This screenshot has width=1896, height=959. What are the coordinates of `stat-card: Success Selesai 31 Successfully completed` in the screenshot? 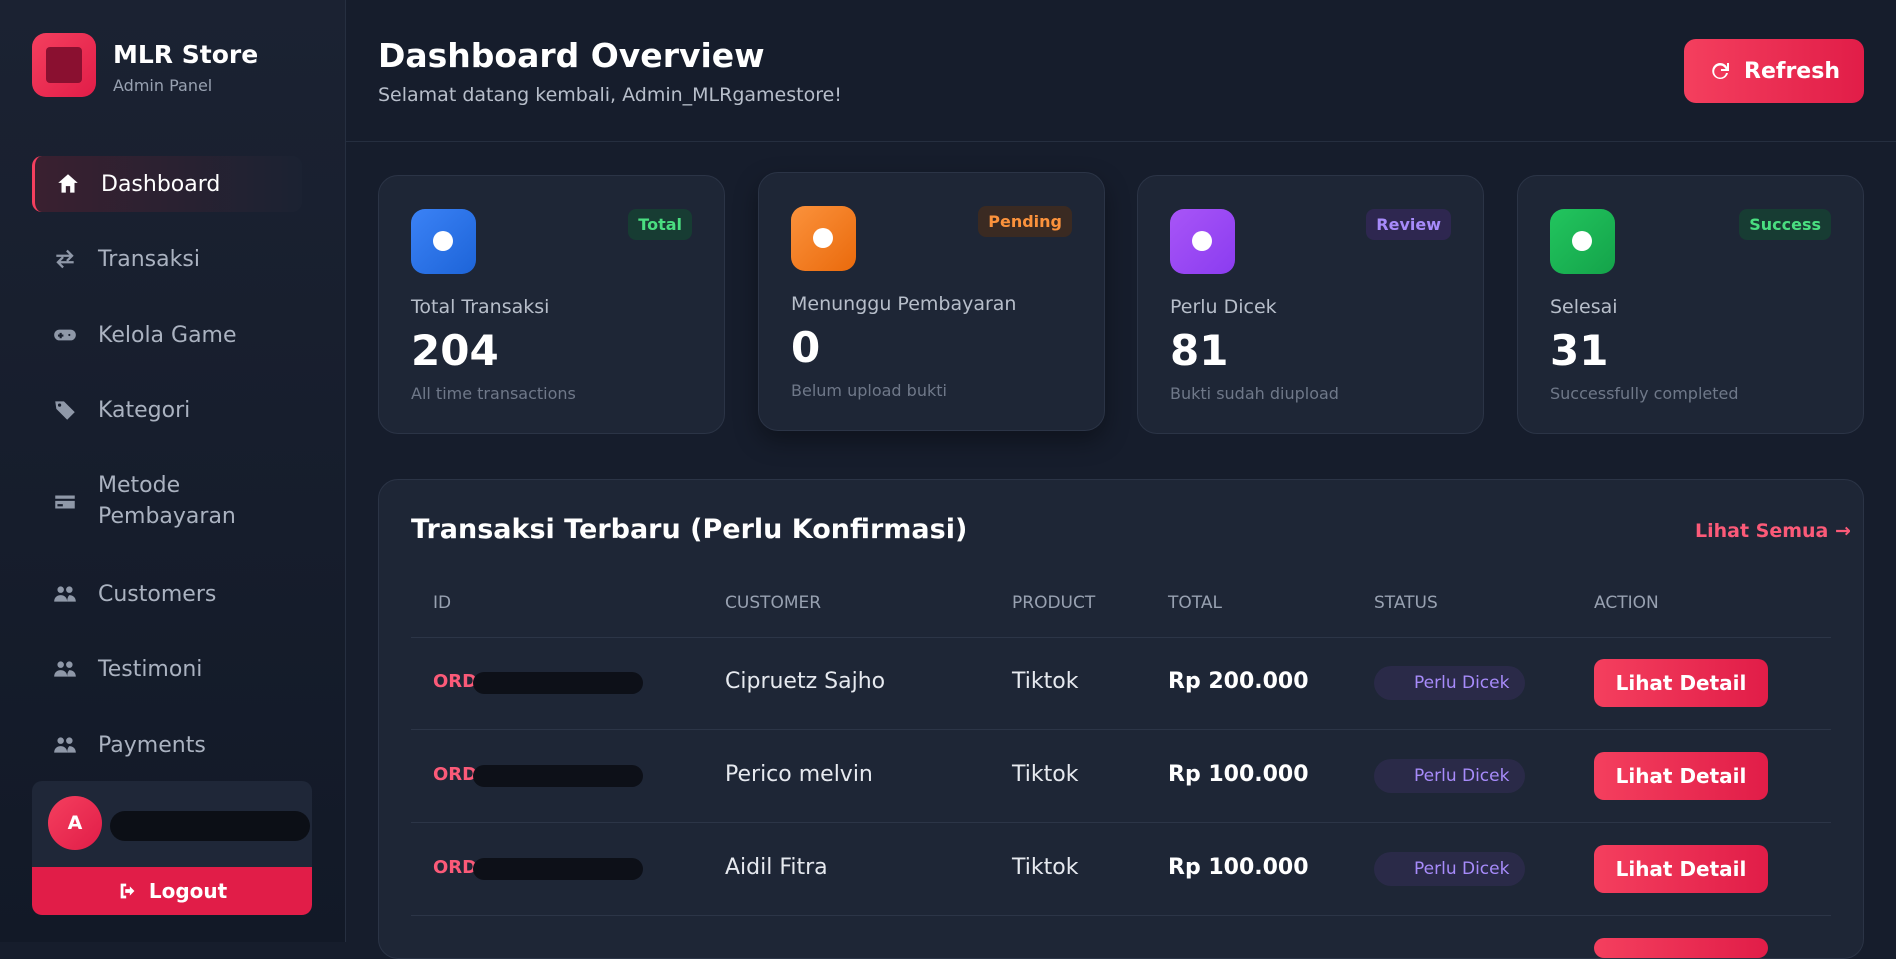 It's located at (1690, 304).